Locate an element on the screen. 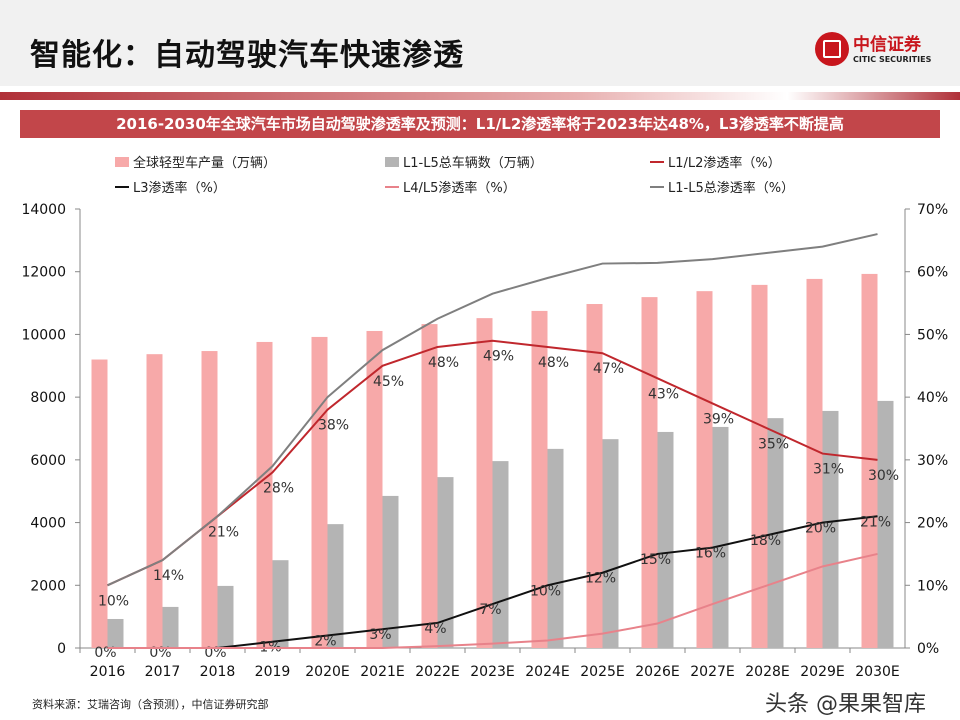 The height and width of the screenshot is (720, 960). x-tick-label: 2028E is located at coordinates (767, 672).